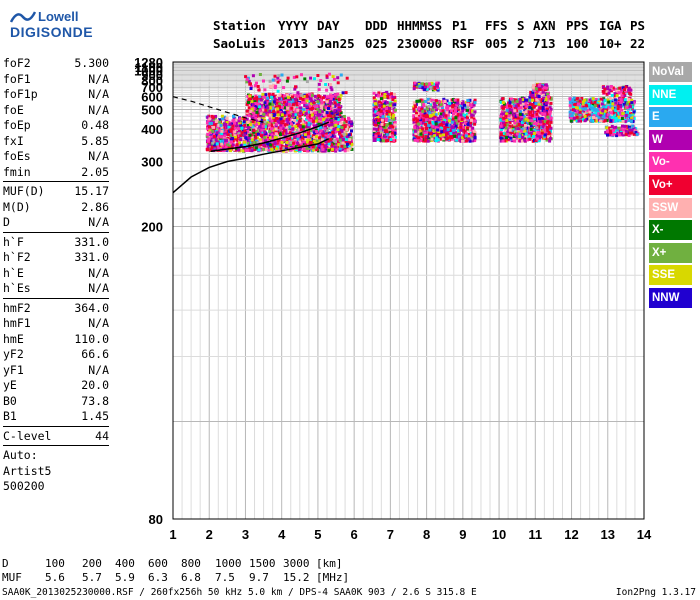 This screenshot has height=600, width=700. I want to click on header-label: DAY, so click(328, 25).